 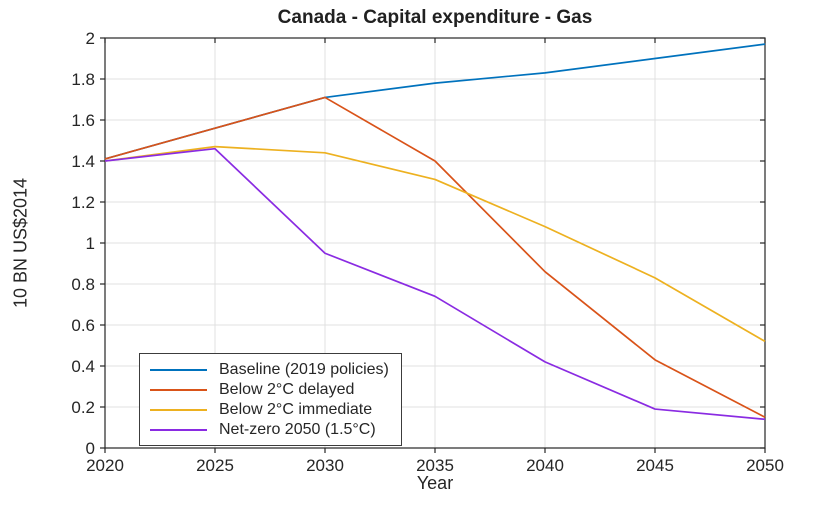 What do you see at coordinates (287, 389) in the screenshot?
I see `legend-label: Below 2°C delayed` at bounding box center [287, 389].